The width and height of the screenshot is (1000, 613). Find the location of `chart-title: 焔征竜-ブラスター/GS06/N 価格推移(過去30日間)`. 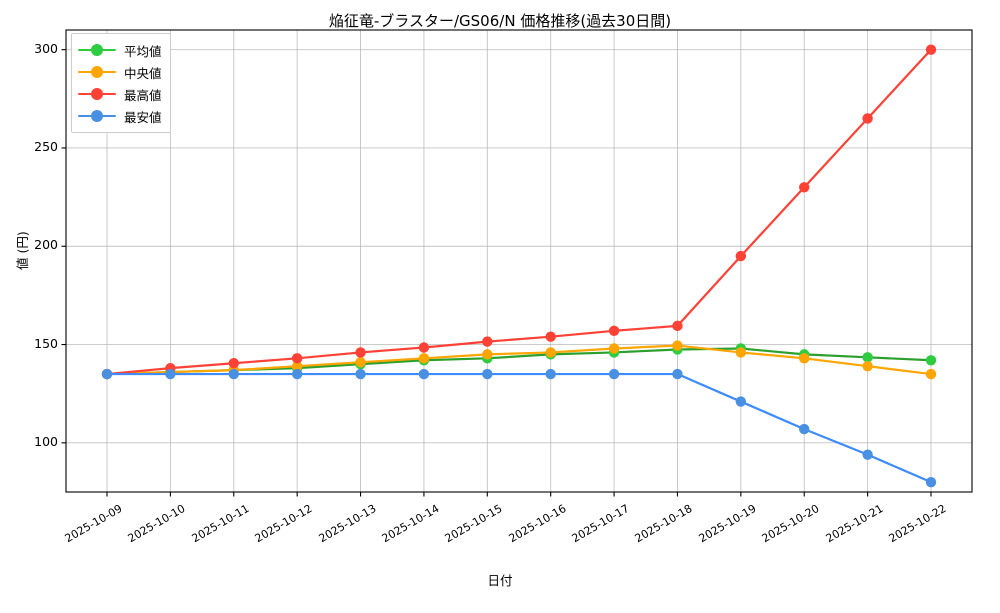

chart-title: 焔征竜-ブラスター/GS06/N 価格推移(過去30日間) is located at coordinates (500, 21).